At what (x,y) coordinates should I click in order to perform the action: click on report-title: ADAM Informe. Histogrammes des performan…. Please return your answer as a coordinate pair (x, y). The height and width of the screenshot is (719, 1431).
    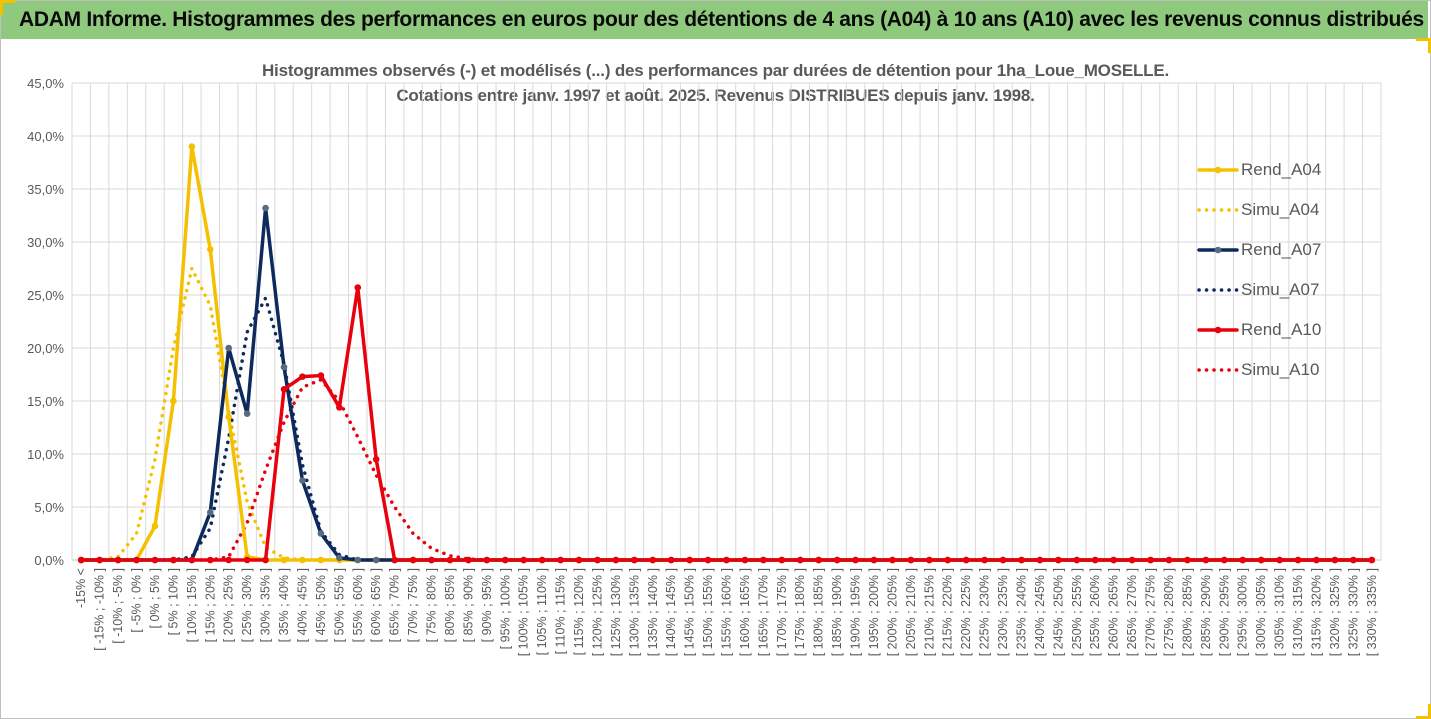
    Looking at the image, I should click on (721, 19).